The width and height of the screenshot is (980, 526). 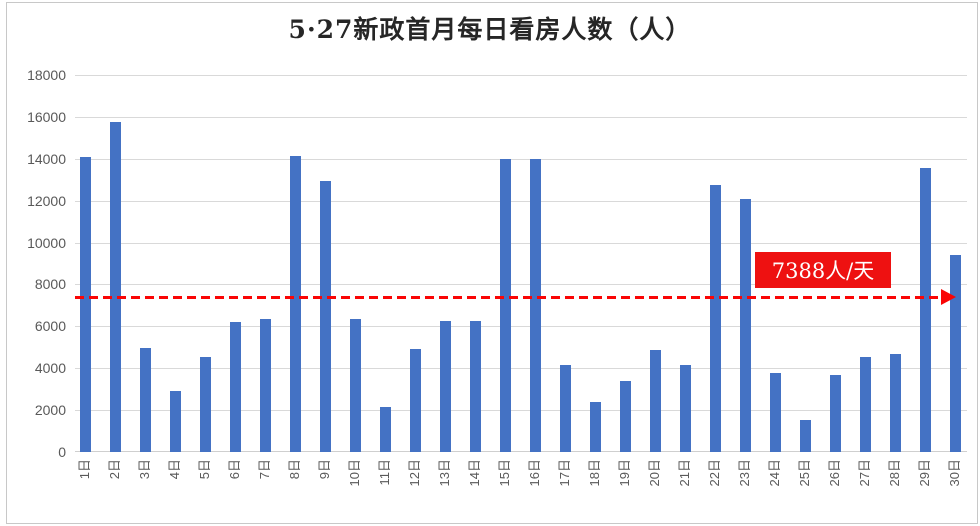 I want to click on x-axis-tick-label: 21日, so click(x=684, y=473).